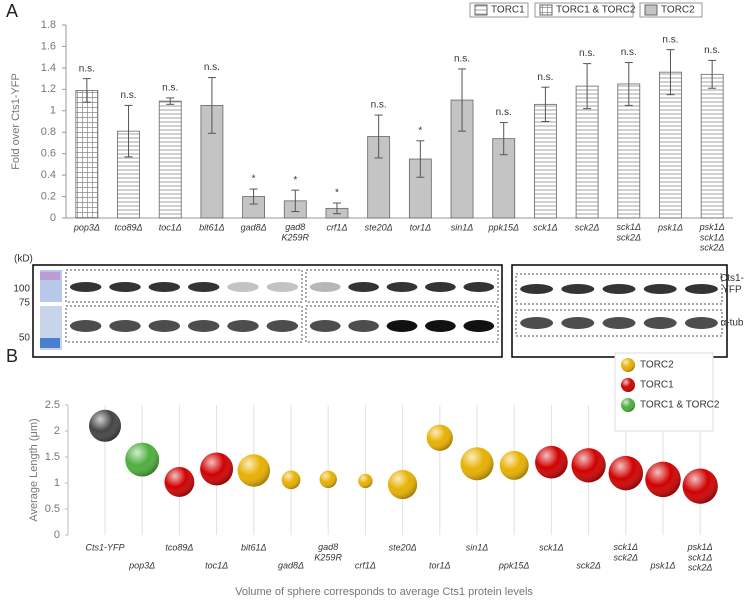  I want to click on y-tick-label: 0.8, so click(48, 132).